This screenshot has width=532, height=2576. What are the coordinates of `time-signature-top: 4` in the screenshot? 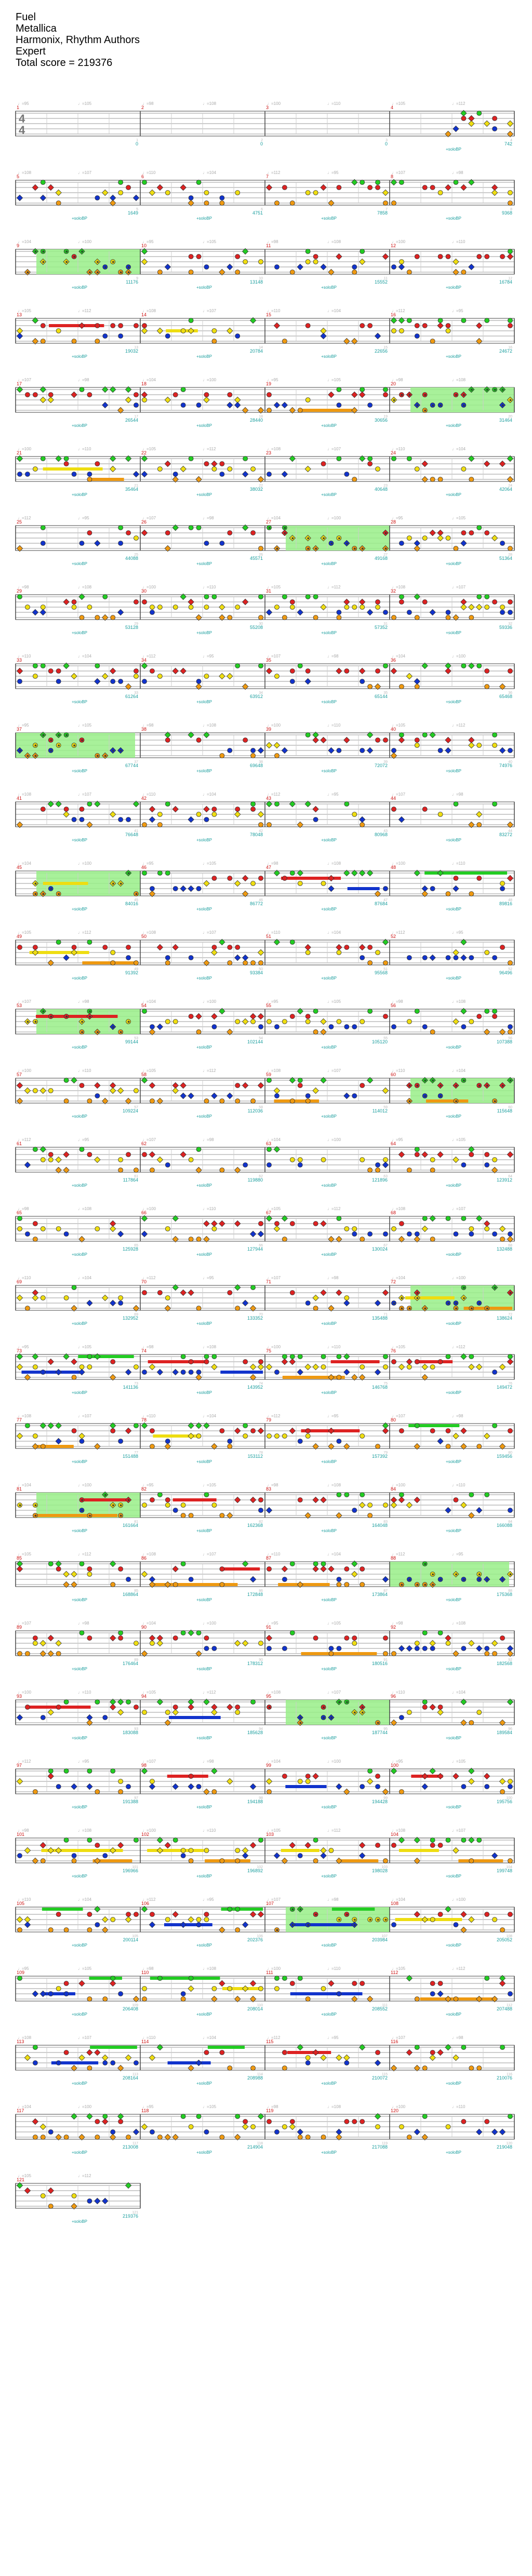 It's located at (22, 119).